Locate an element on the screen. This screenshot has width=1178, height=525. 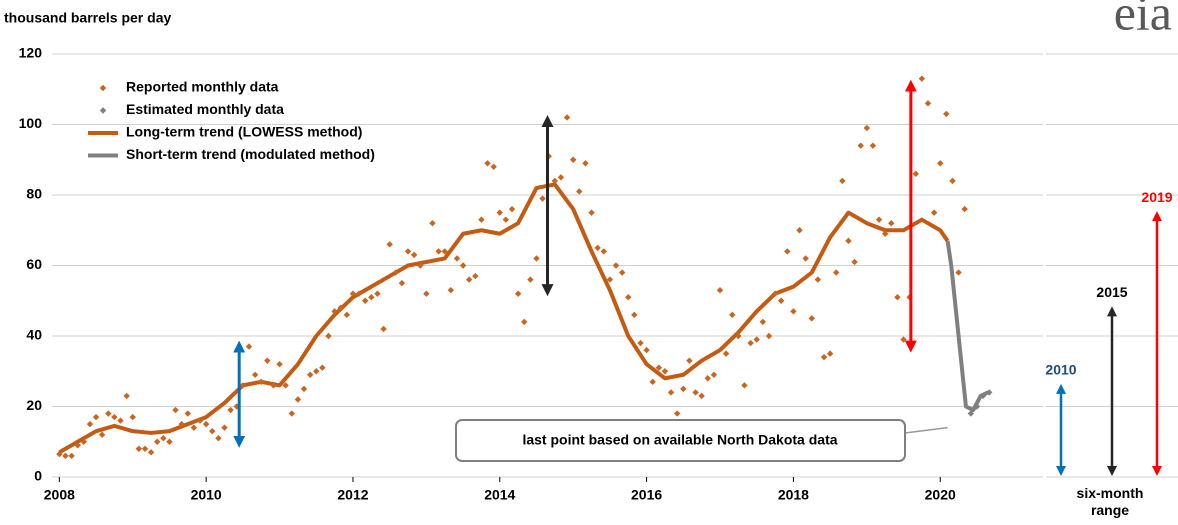
x-tick-label: 2014 is located at coordinates (499, 495).